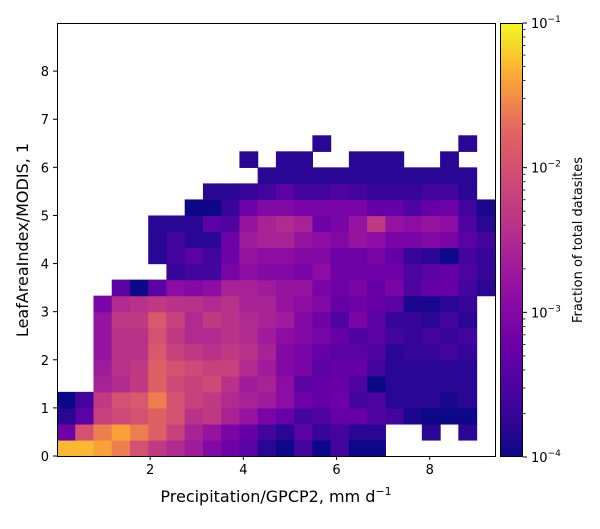 This screenshot has height=529, width=600. I want to click on colorbar-tick-label: 10−4, so click(546, 457).